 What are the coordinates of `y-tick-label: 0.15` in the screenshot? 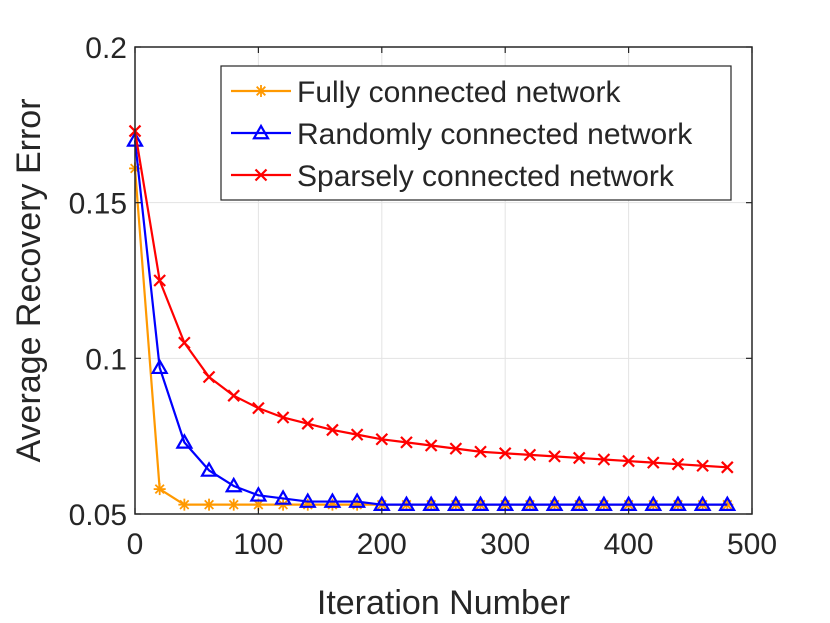 It's located at (98, 204).